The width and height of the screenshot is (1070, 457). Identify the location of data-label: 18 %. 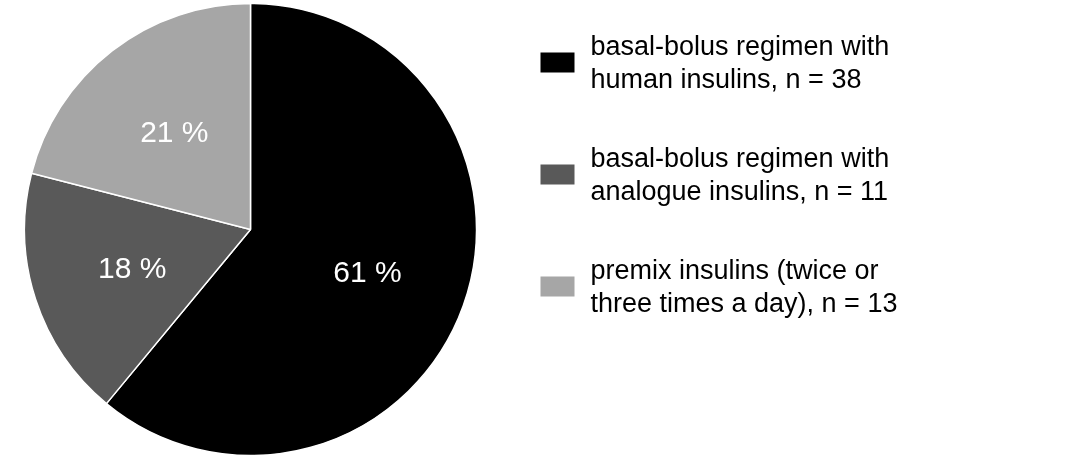
(132, 268).